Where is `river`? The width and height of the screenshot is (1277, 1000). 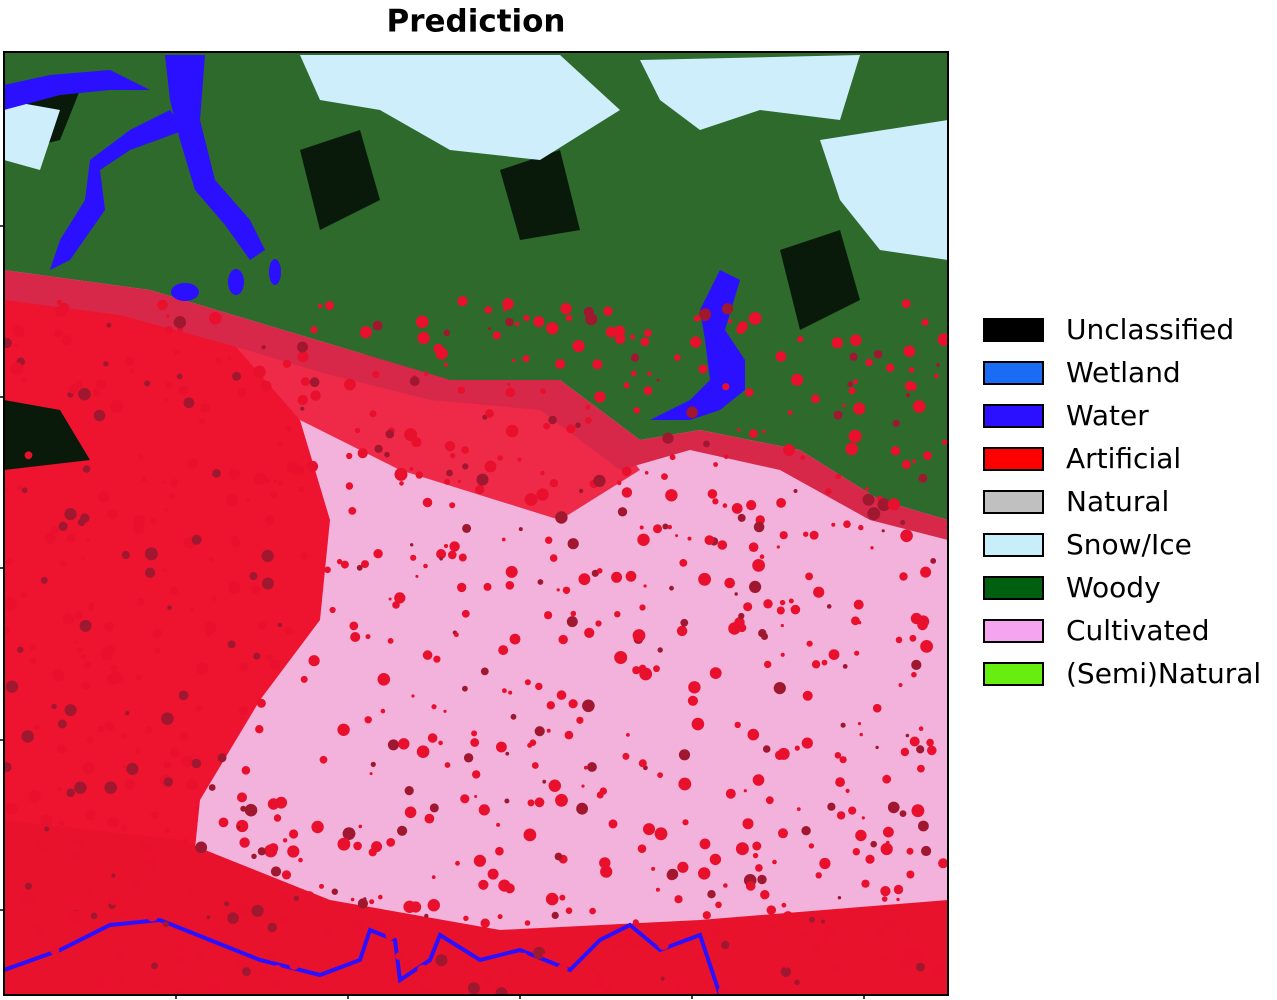
river is located at coordinates (363, 956).